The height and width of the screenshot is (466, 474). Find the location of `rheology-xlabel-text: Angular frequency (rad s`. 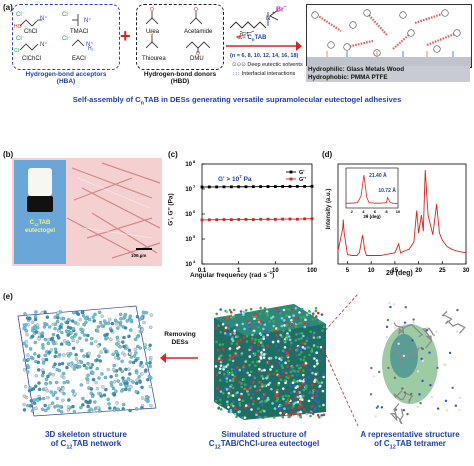

rheology-xlabel-text: Angular frequency (rad s is located at coordinates (228, 276).